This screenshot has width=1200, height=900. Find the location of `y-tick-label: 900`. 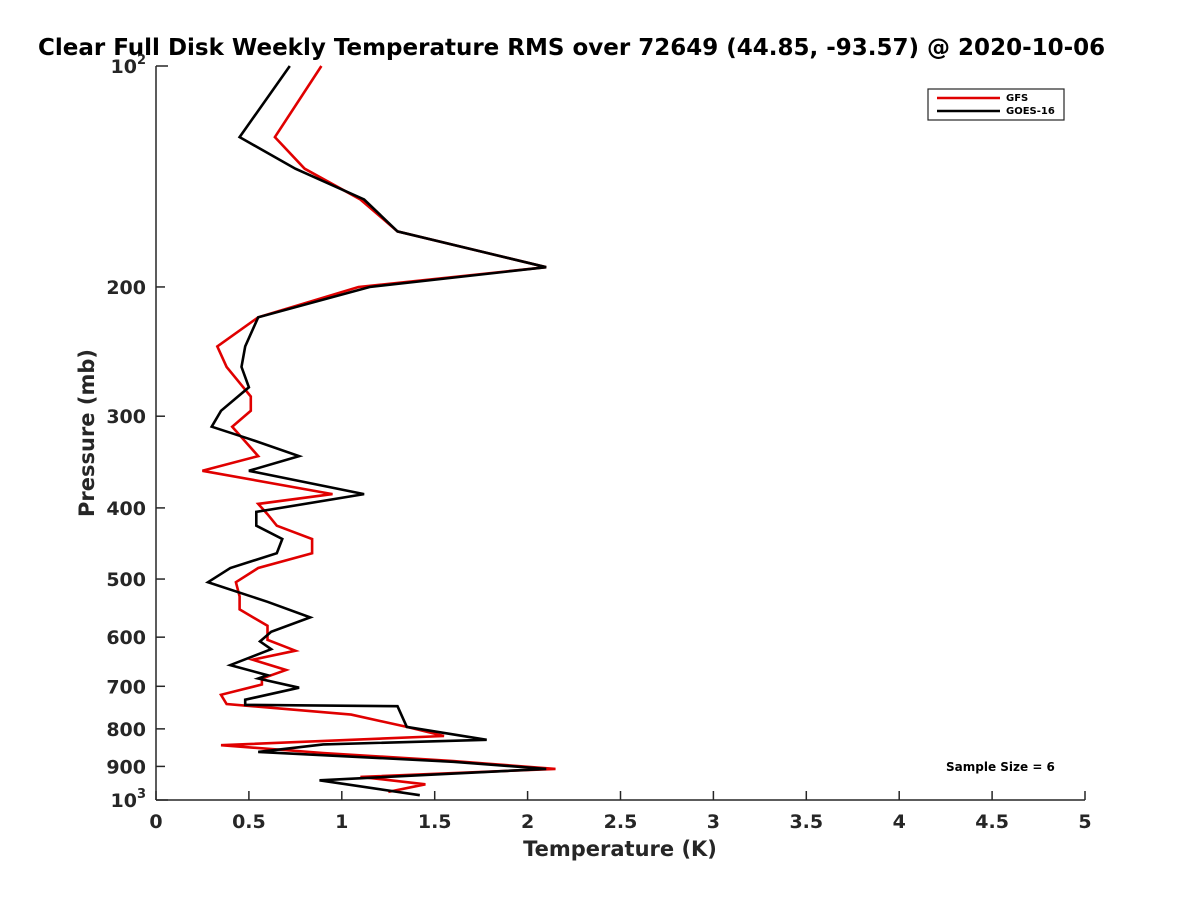

y-tick-label: 900 is located at coordinates (126, 767).